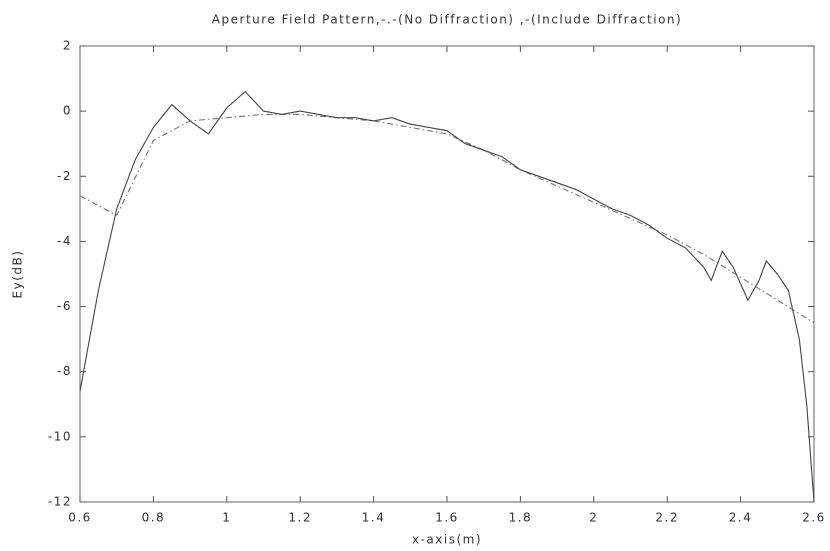 This screenshot has height=551, width=830. I want to click on x-tick-label: 1.8, so click(521, 518).